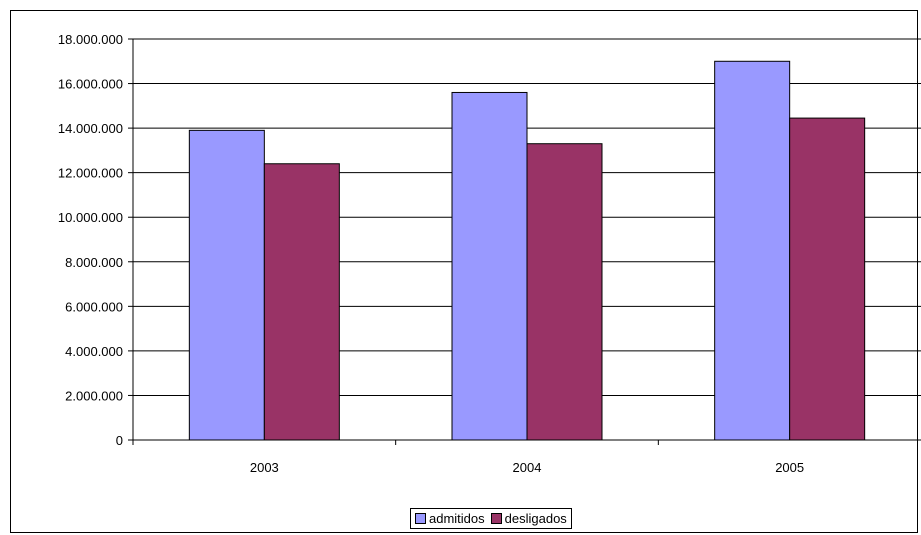 Image resolution: width=921 pixels, height=535 pixels. I want to click on x-tick-label: 2005, so click(789, 467).